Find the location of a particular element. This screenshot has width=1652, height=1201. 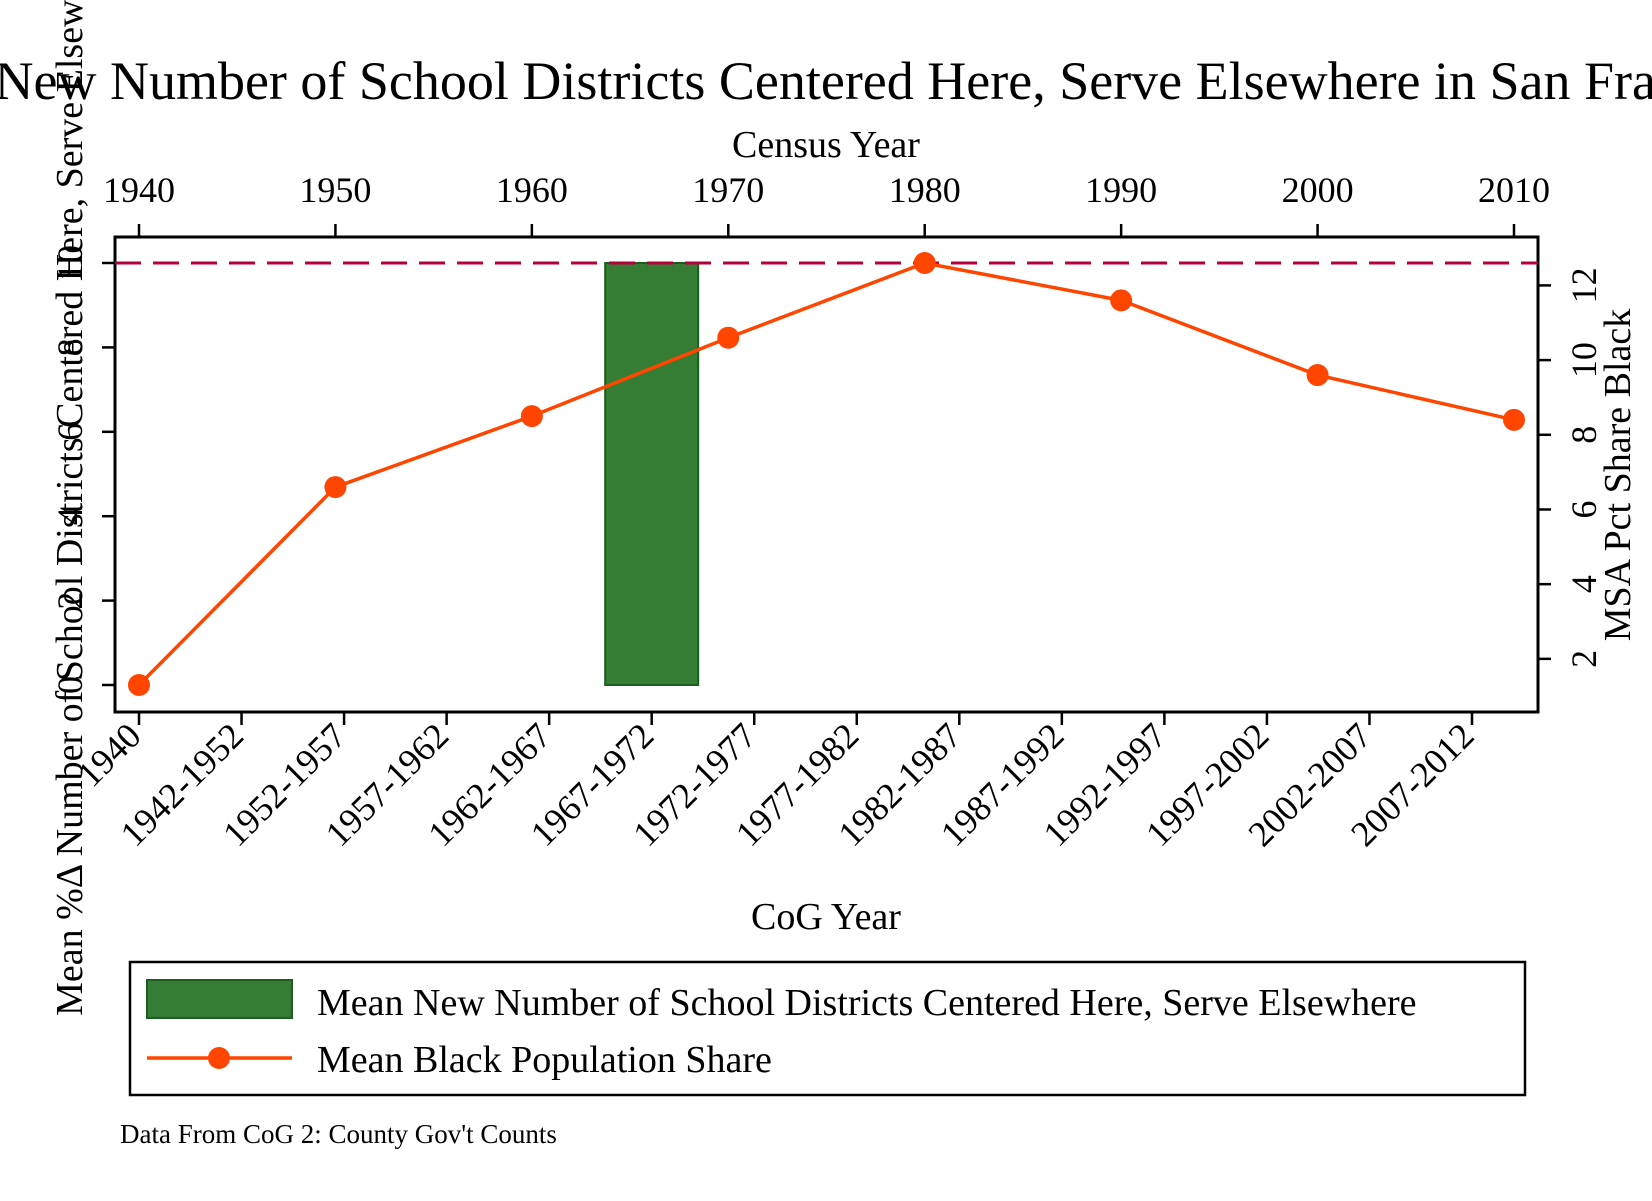

left-axis-tick-label: 8 is located at coordinates (70, 347).